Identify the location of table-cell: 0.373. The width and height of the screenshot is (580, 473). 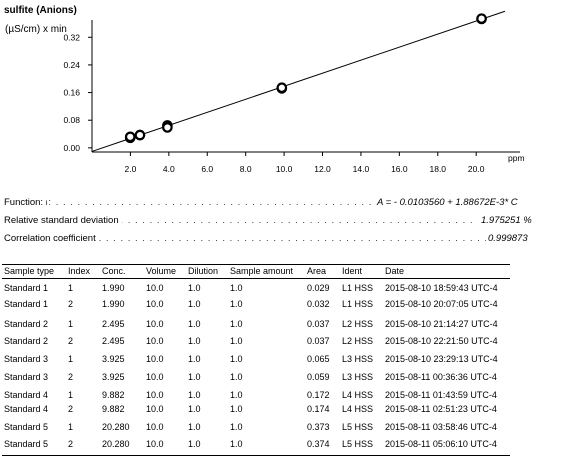
(318, 427).